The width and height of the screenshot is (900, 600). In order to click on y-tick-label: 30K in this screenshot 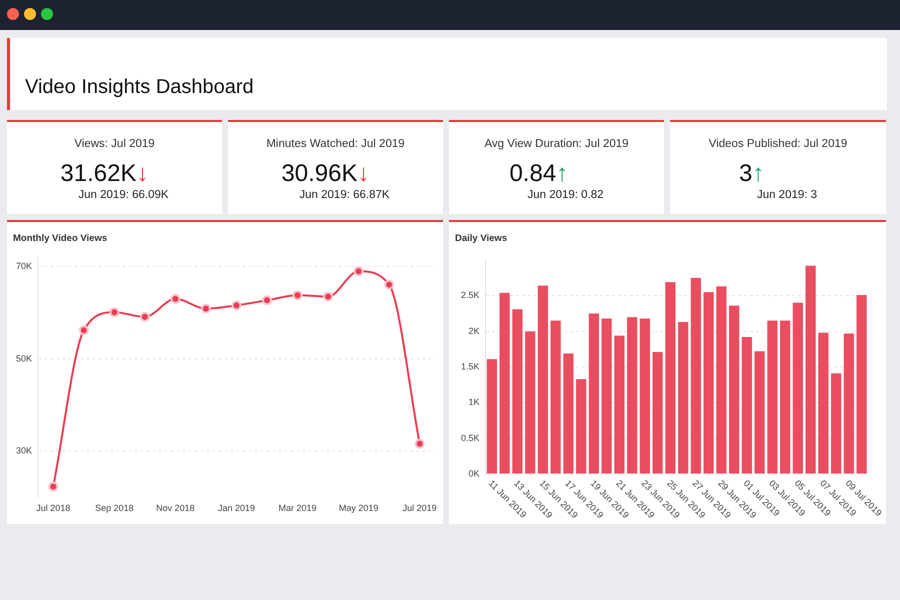, I will do `click(24, 451)`.